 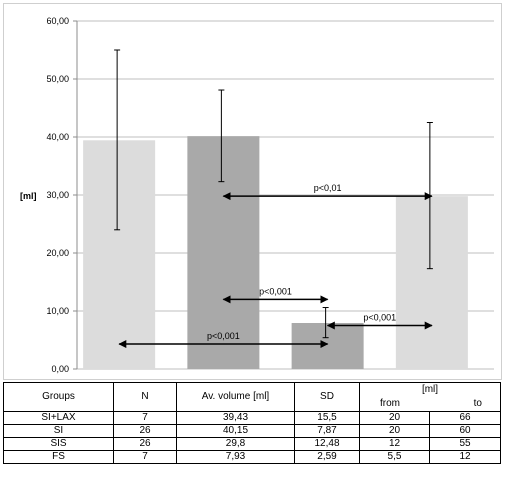 I want to click on cell-avg: 29,8, so click(x=235, y=443).